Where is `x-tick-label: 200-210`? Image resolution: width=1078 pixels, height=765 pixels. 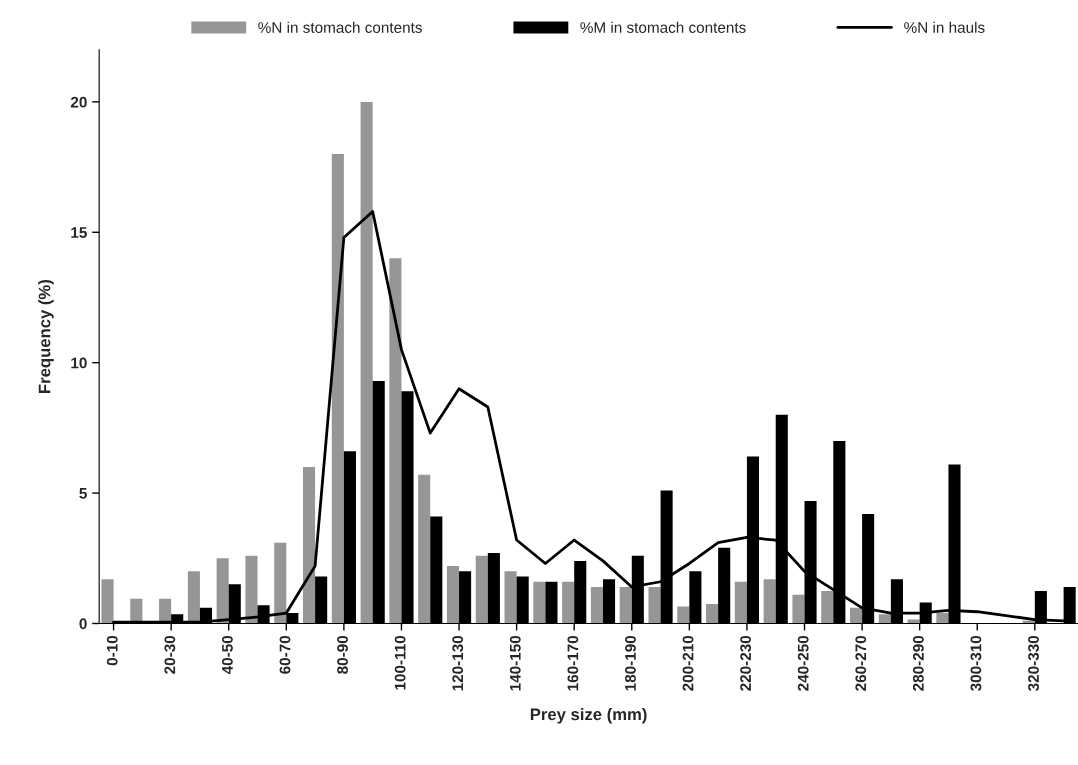
x-tick-label: 200-210 is located at coordinates (688, 663).